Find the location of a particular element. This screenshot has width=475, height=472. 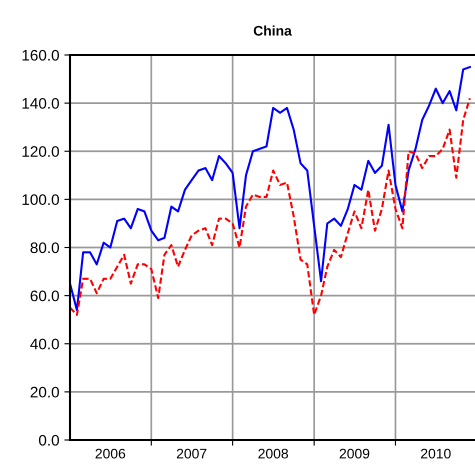

x-tick-label: 2009 is located at coordinates (355, 453).